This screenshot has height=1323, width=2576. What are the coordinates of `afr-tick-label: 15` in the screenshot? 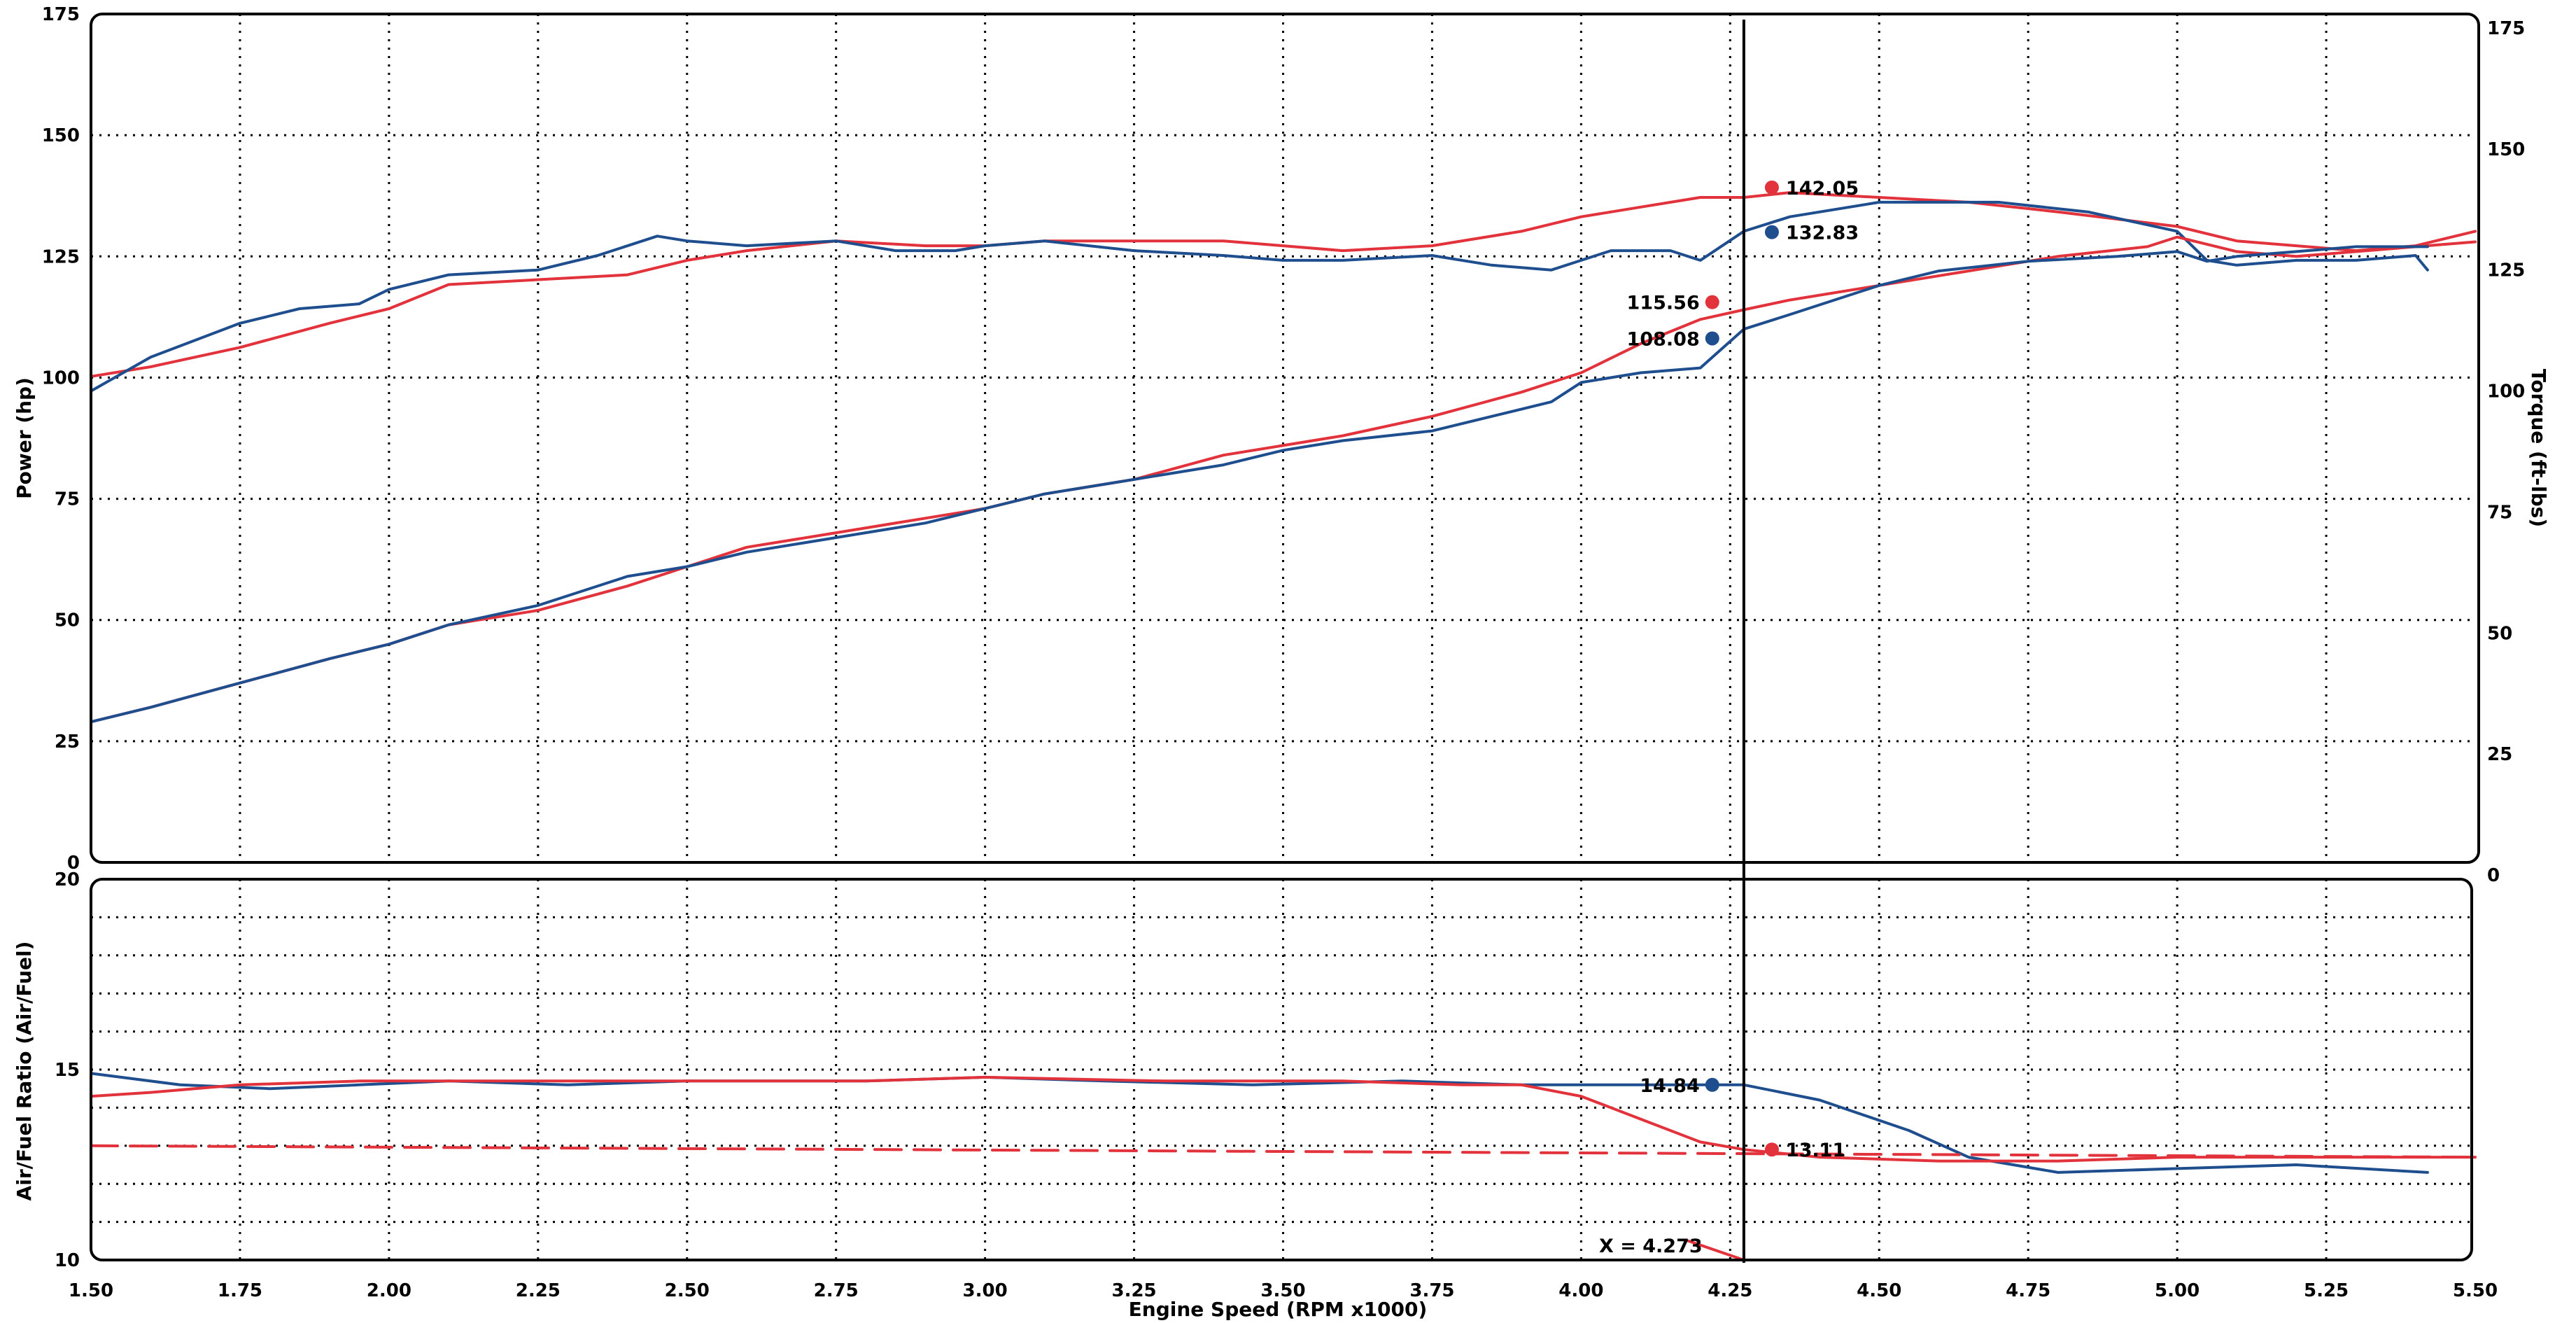 It's located at (67, 1070).